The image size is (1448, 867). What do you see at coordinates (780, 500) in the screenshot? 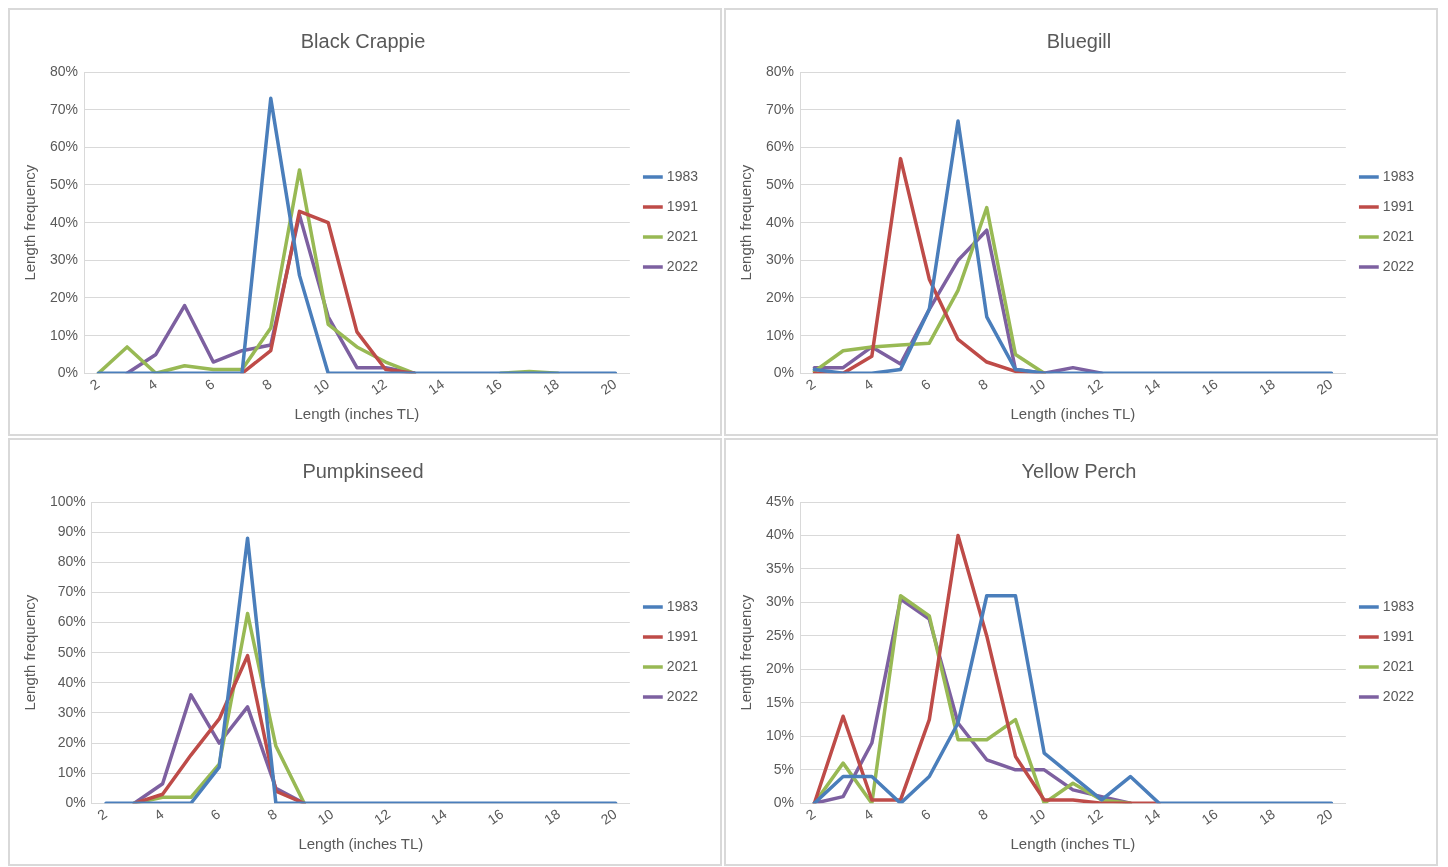
I see `y-tick-label: 45%` at bounding box center [780, 500].